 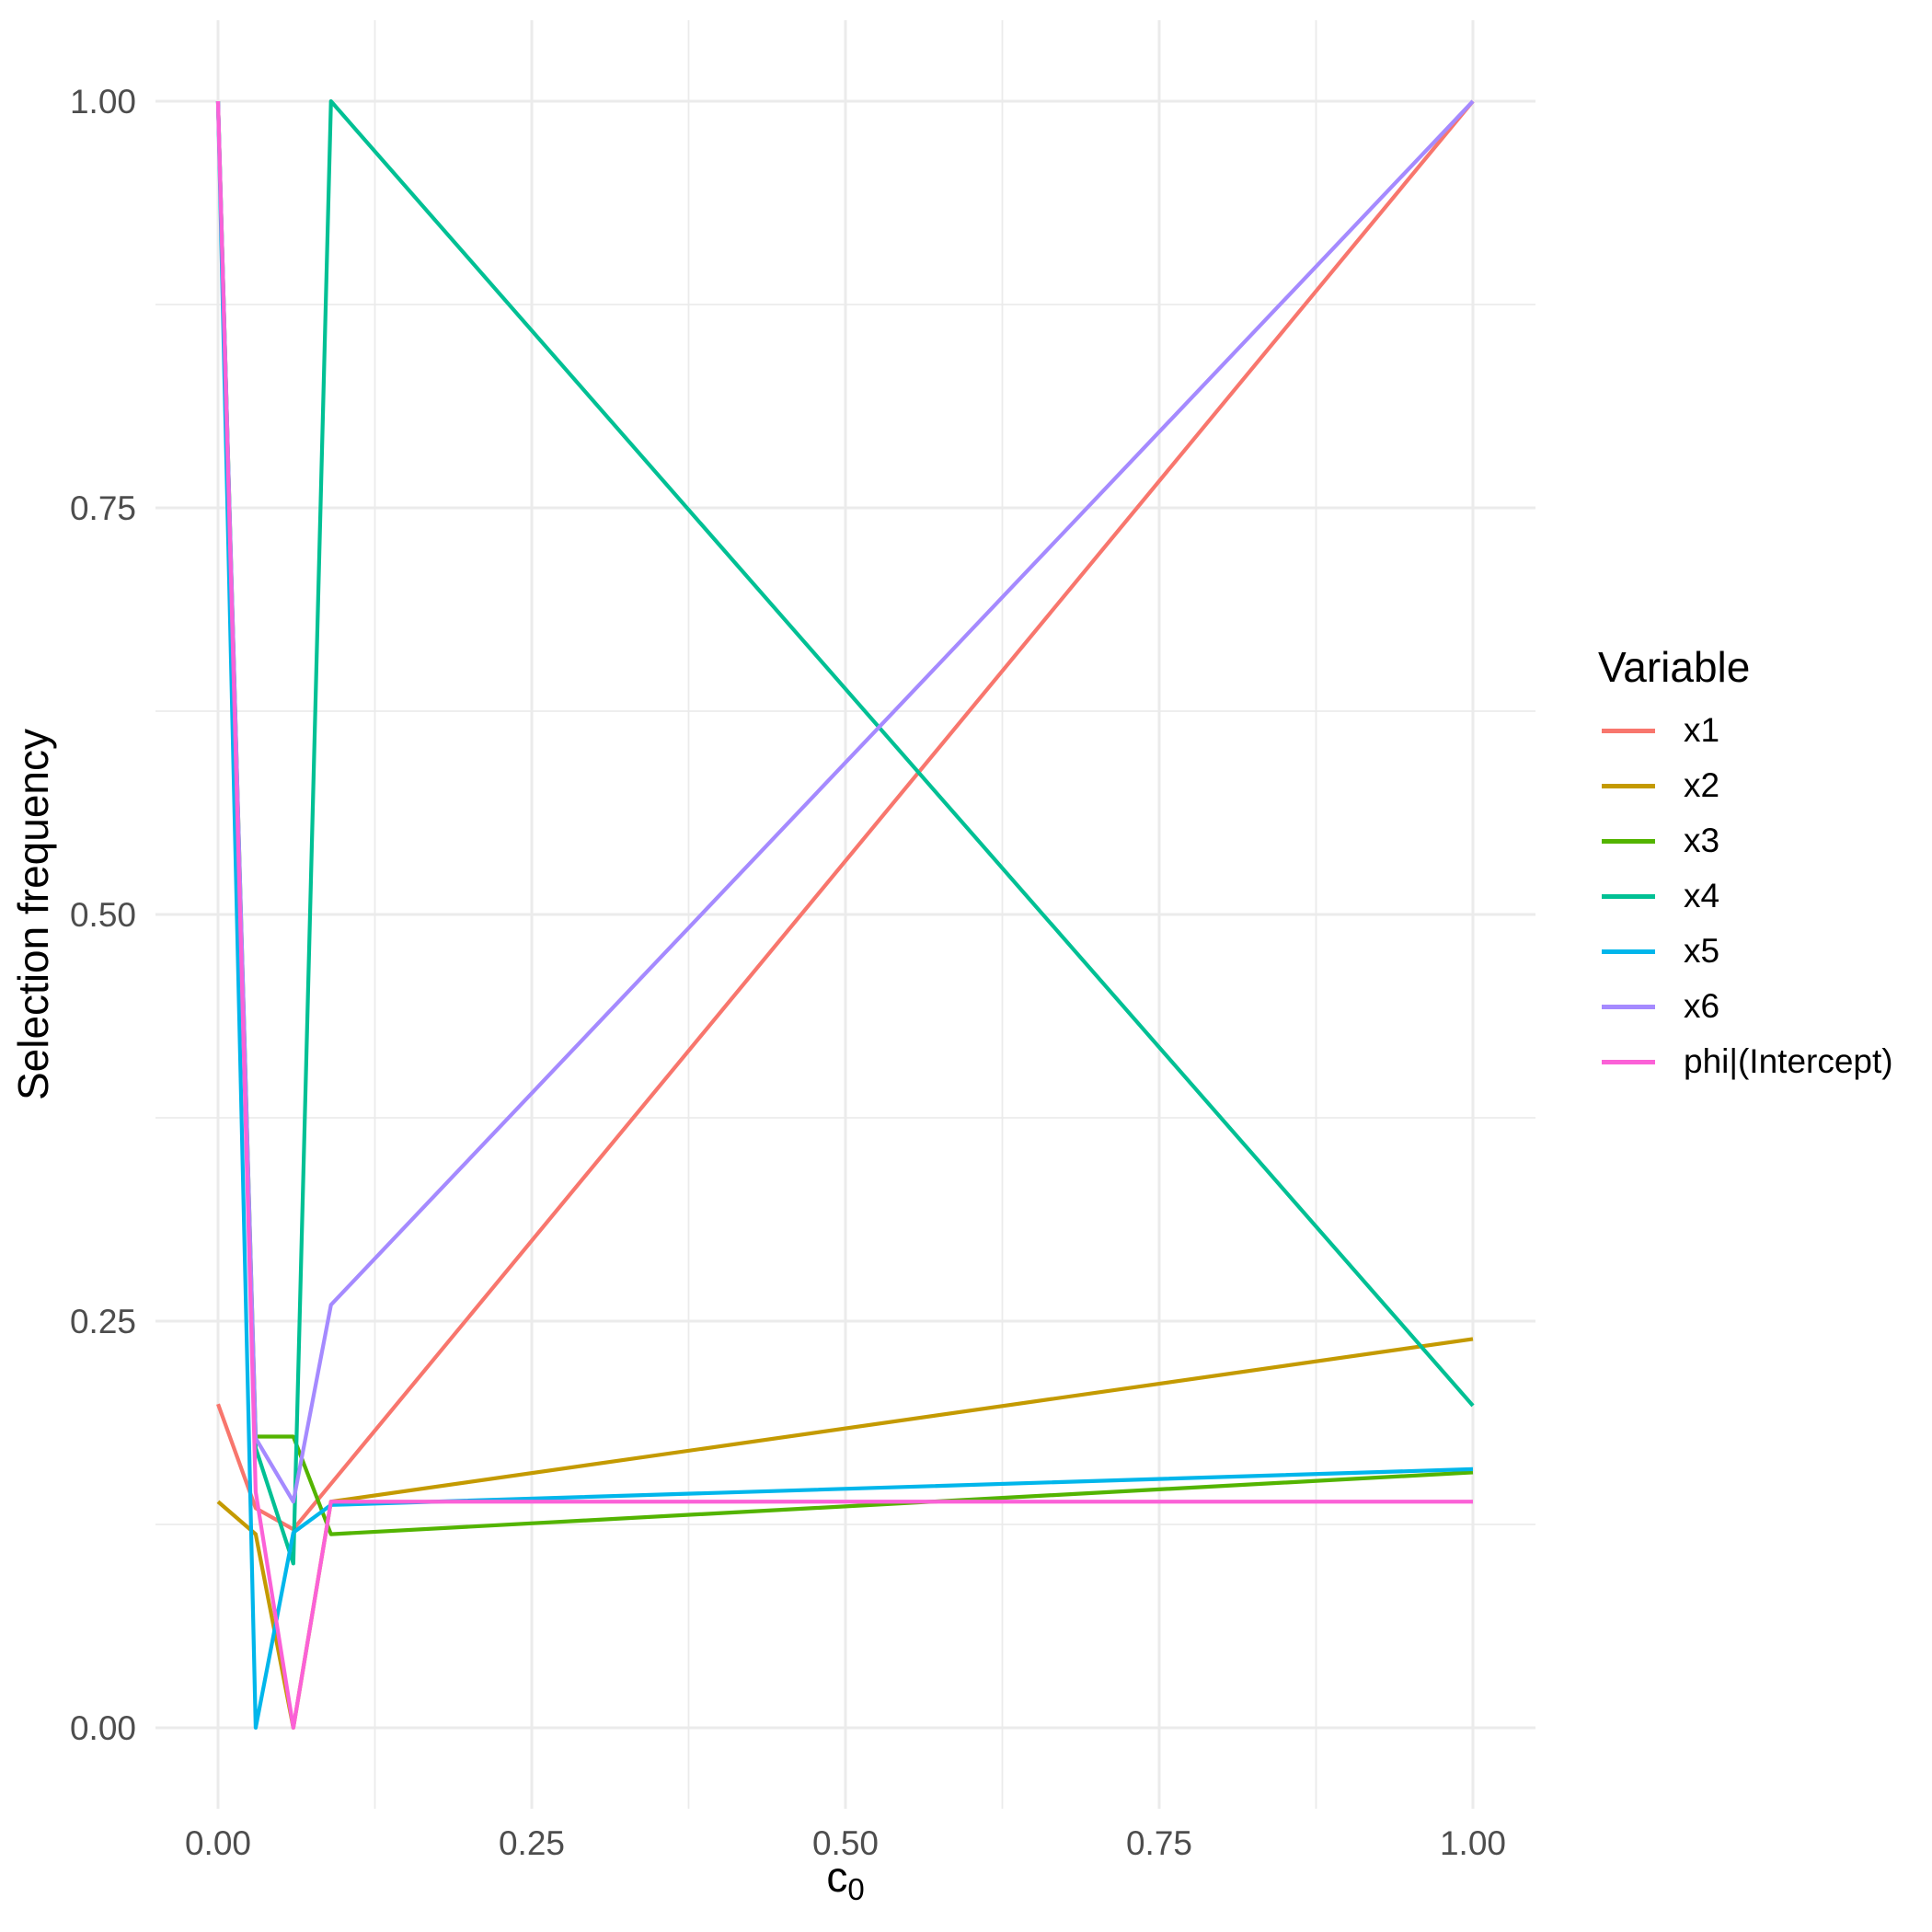 What do you see at coordinates (1473, 1843) in the screenshot?
I see `x-tick-label: 1.00` at bounding box center [1473, 1843].